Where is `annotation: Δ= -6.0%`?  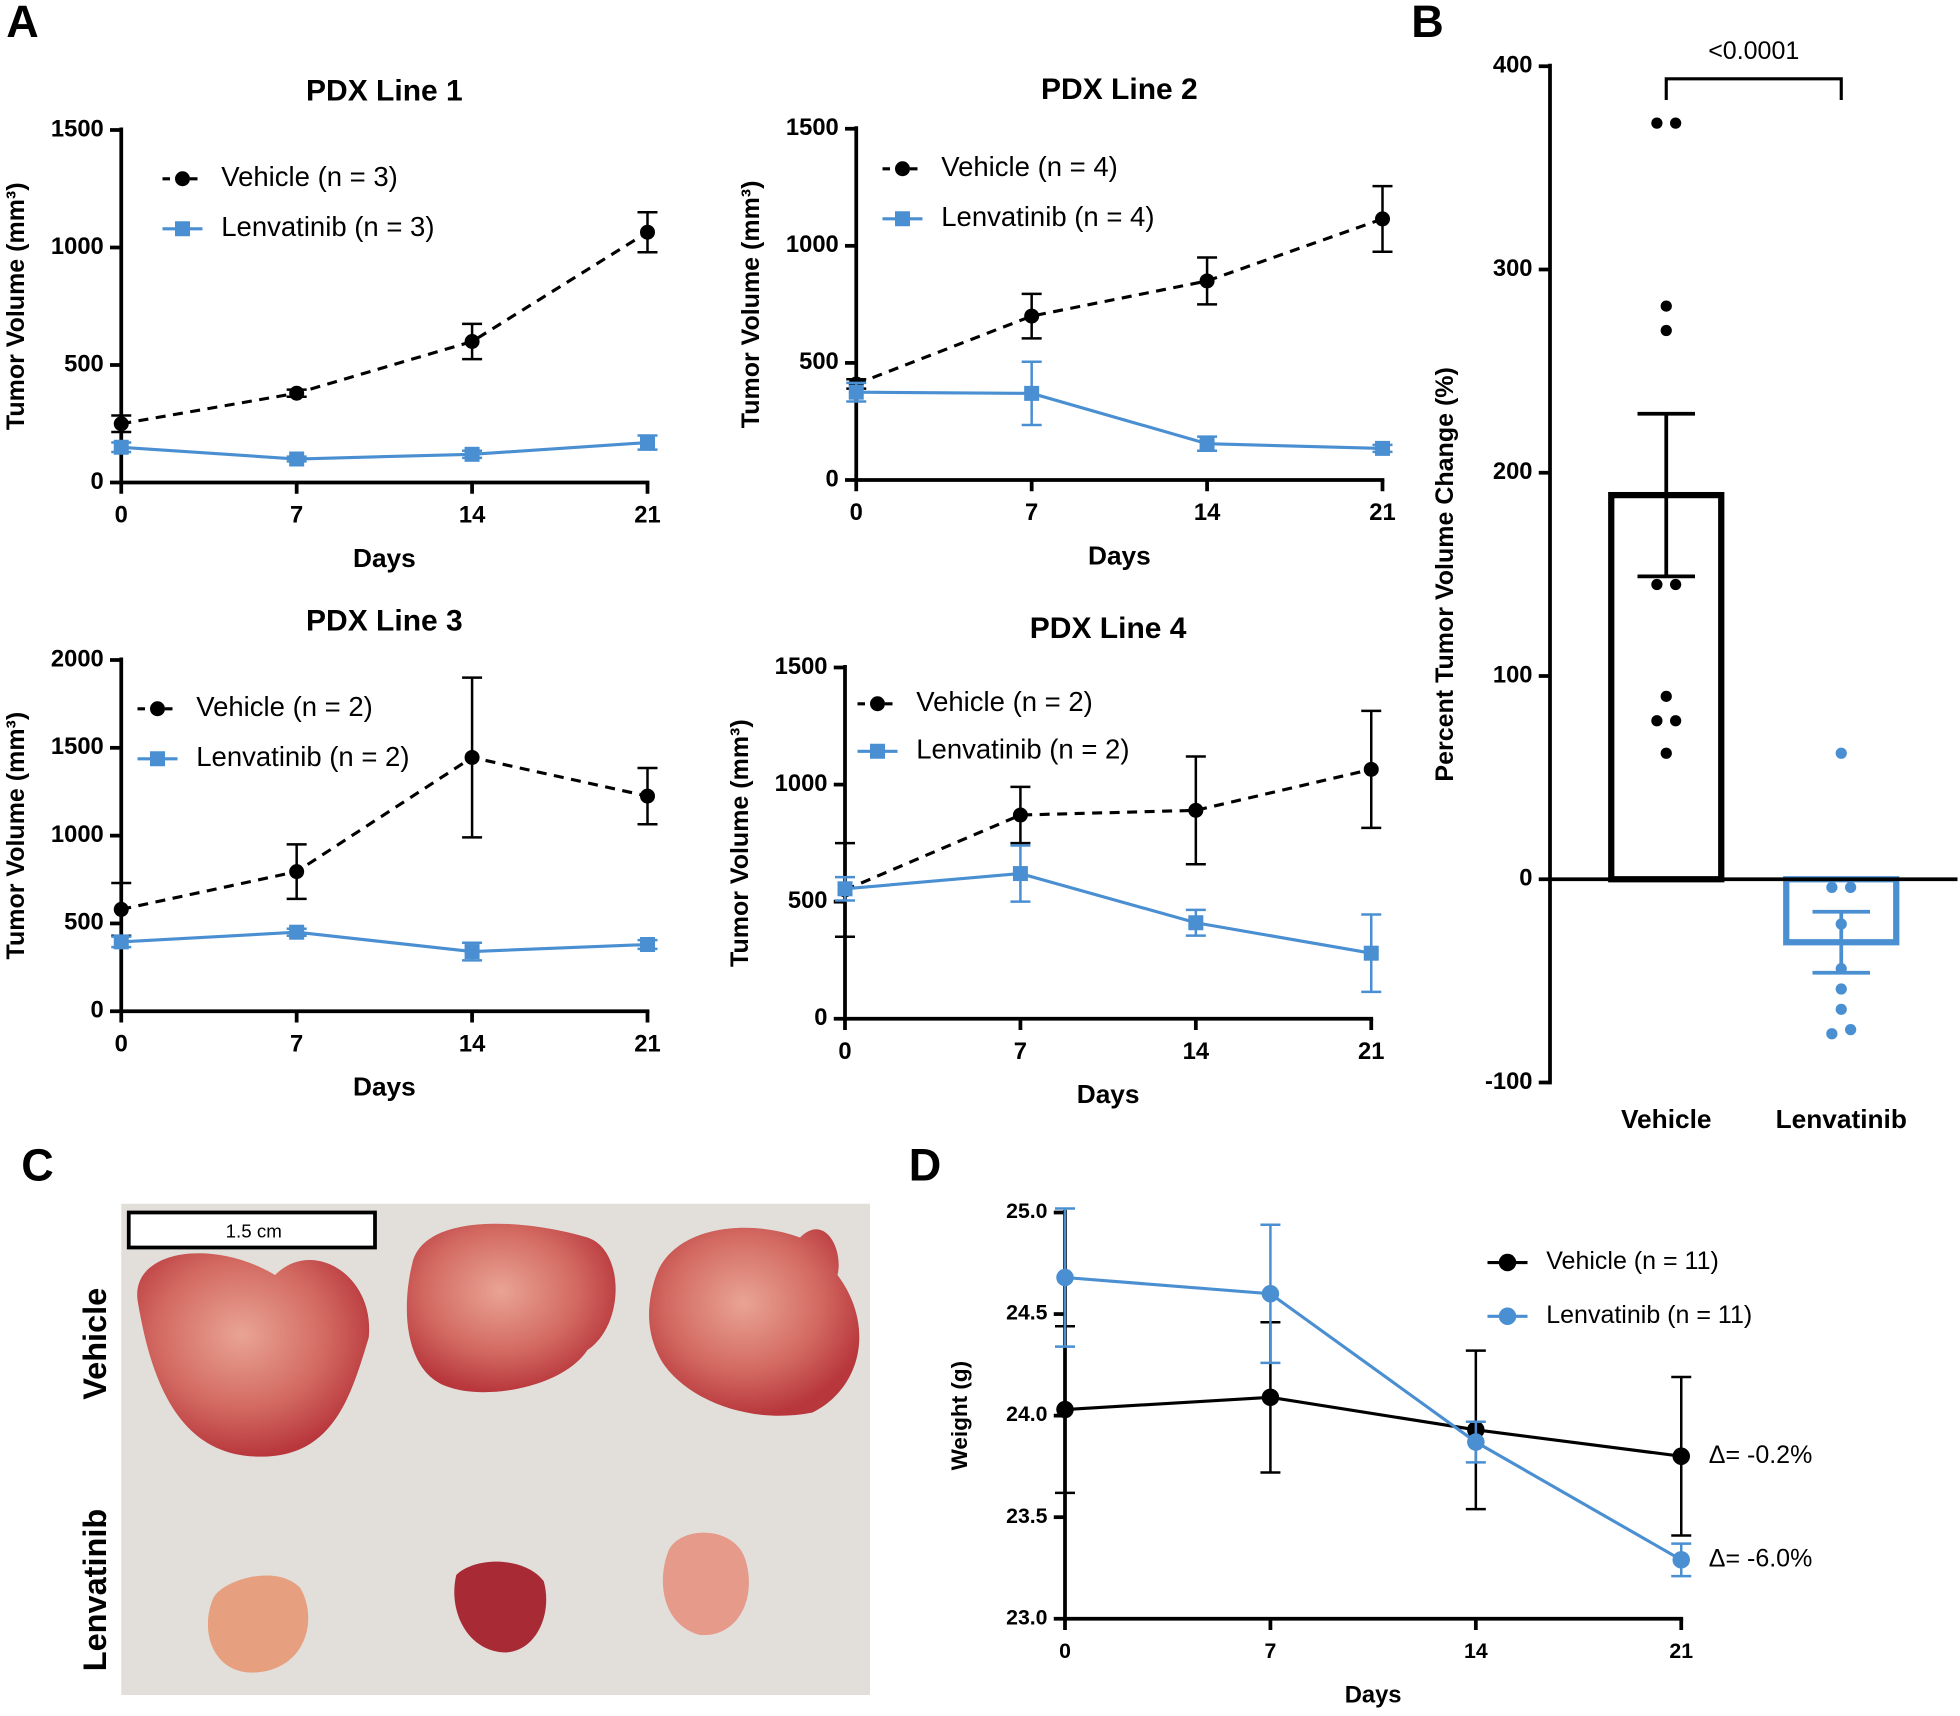 annotation: Δ= -6.0% is located at coordinates (1761, 1558).